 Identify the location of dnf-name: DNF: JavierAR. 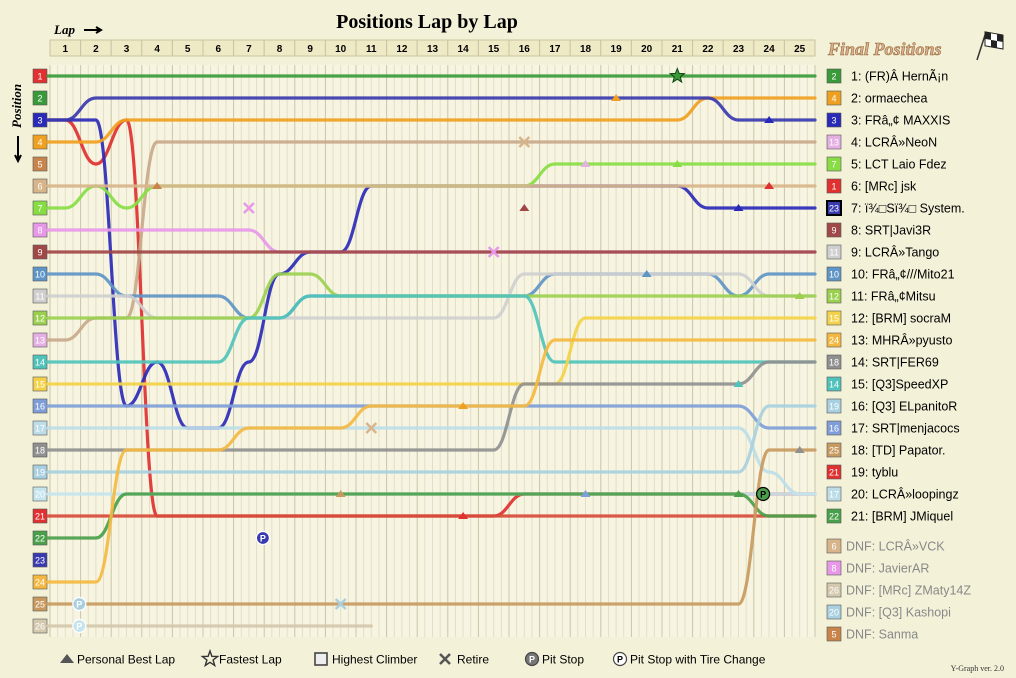
(887, 569).